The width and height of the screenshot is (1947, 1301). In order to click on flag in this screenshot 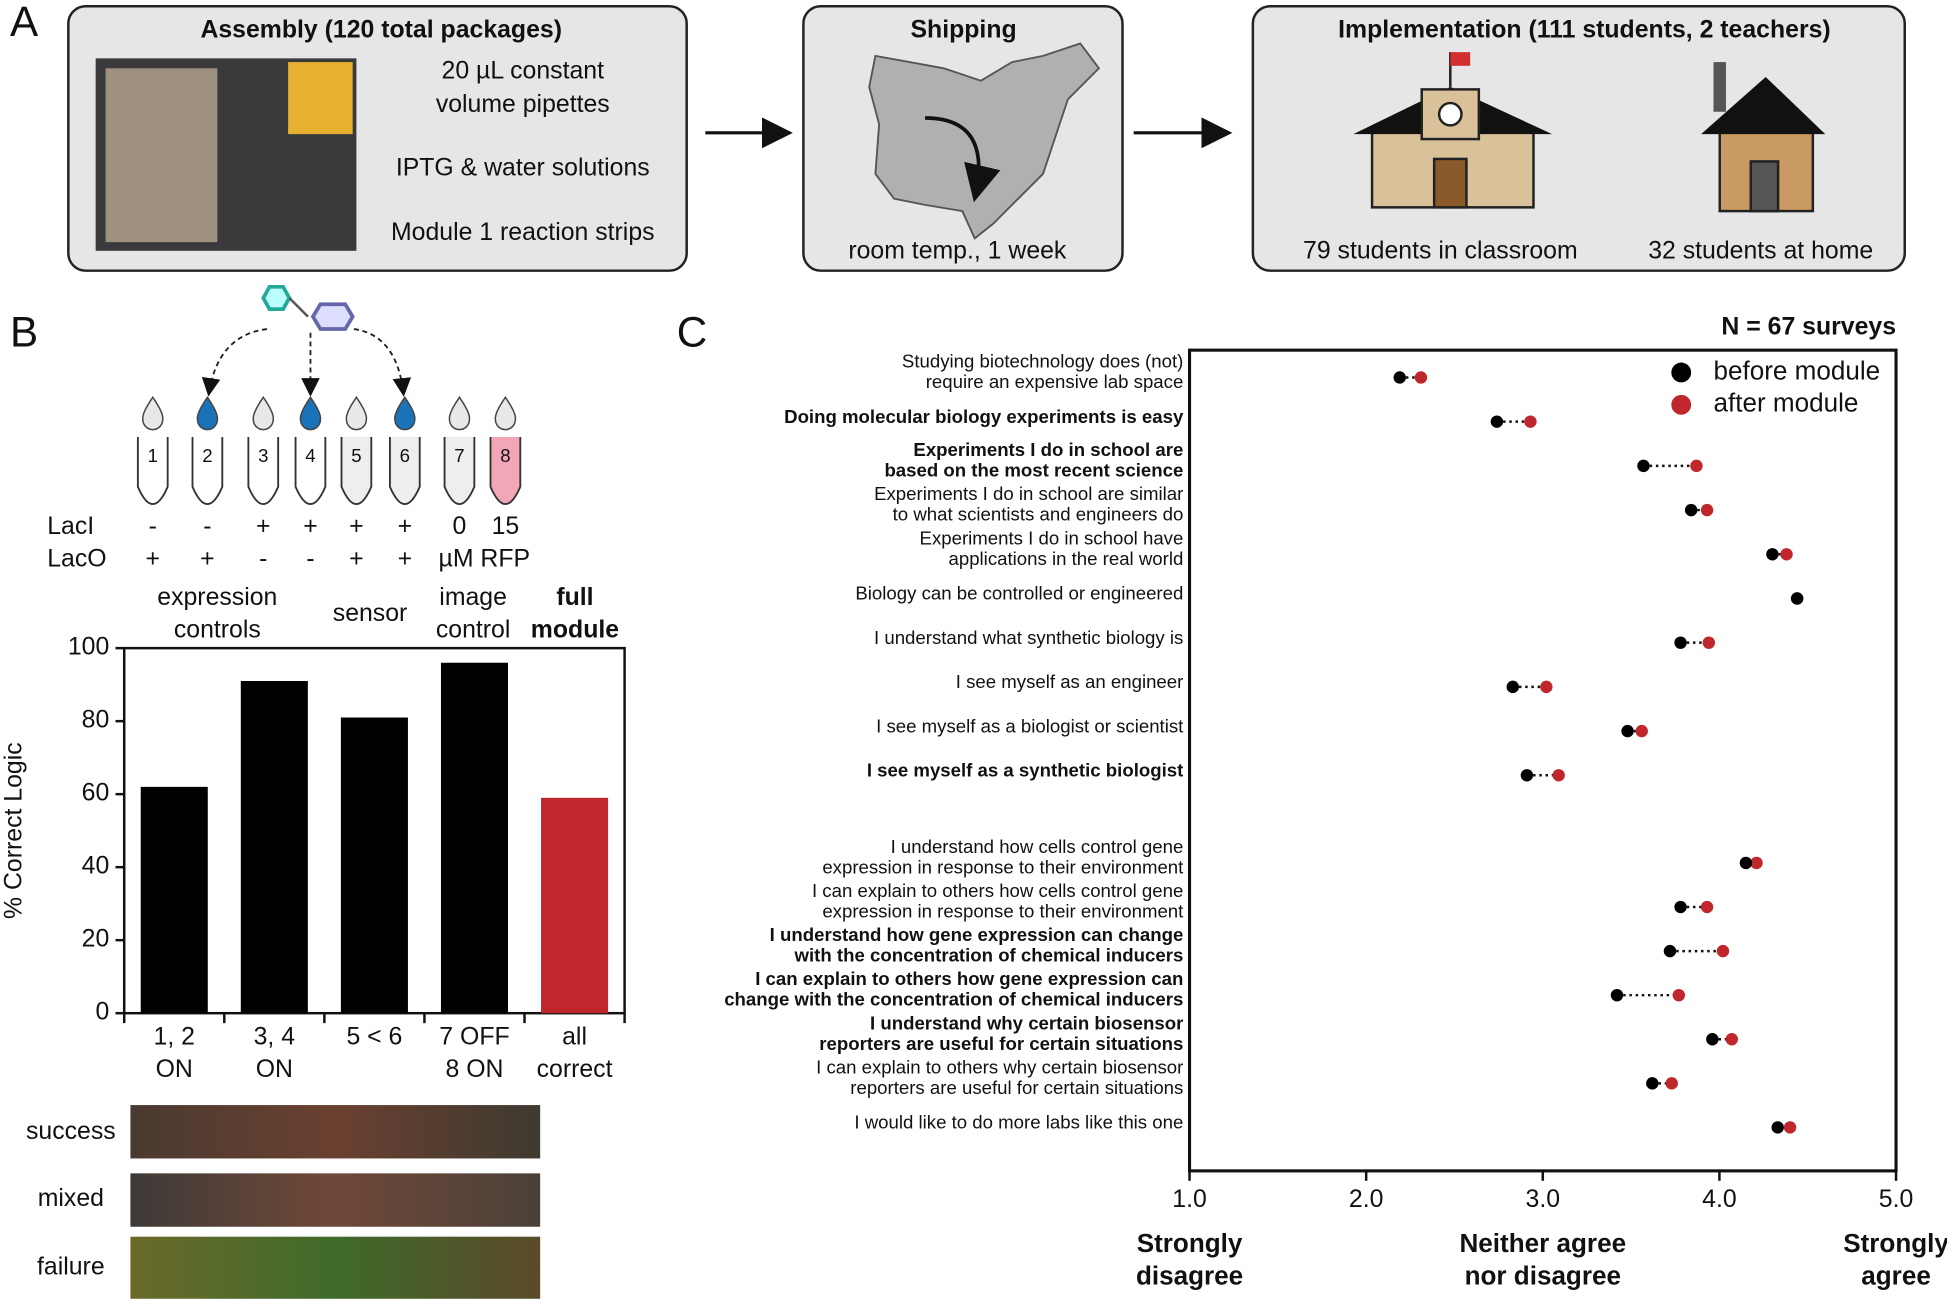, I will do `click(1460, 59)`.